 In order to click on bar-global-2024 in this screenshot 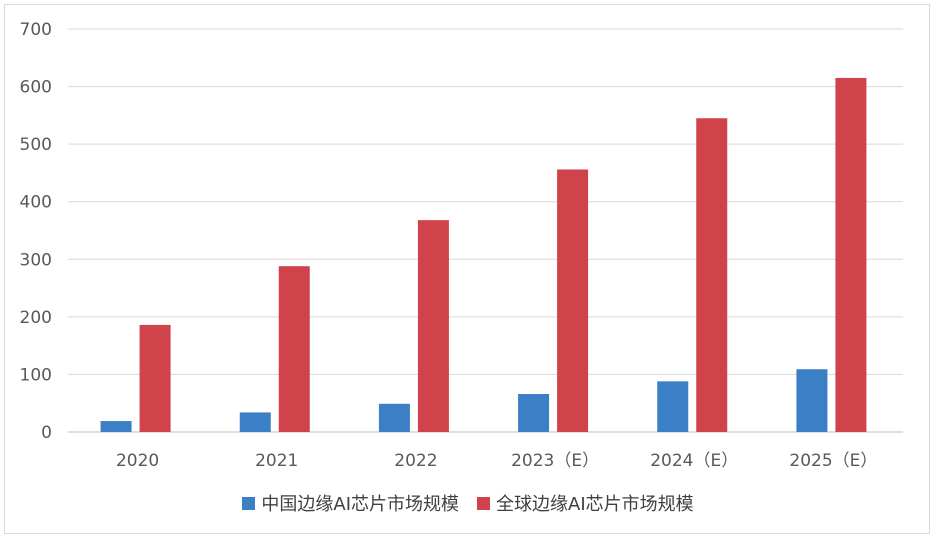, I will do `click(712, 275)`.